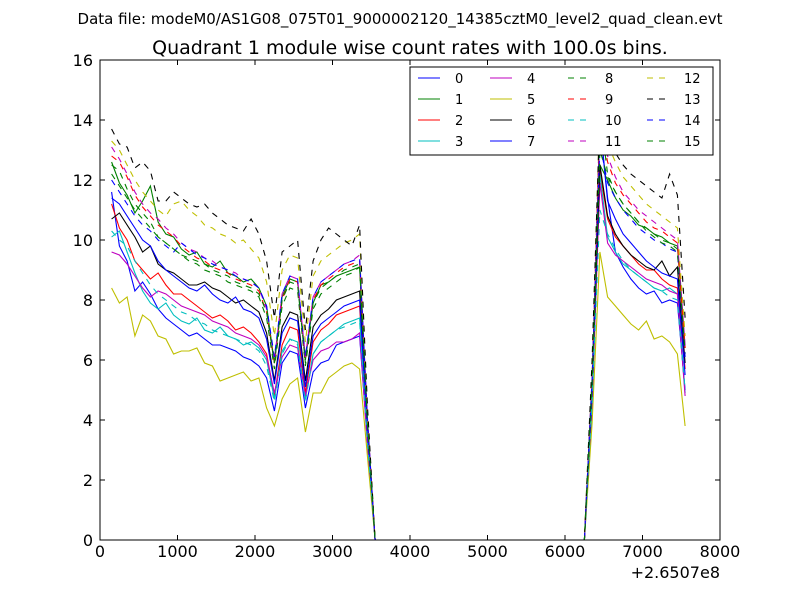 Image resolution: width=800 pixels, height=600 pixels. I want to click on x-tick-label: 8000, so click(720, 551).